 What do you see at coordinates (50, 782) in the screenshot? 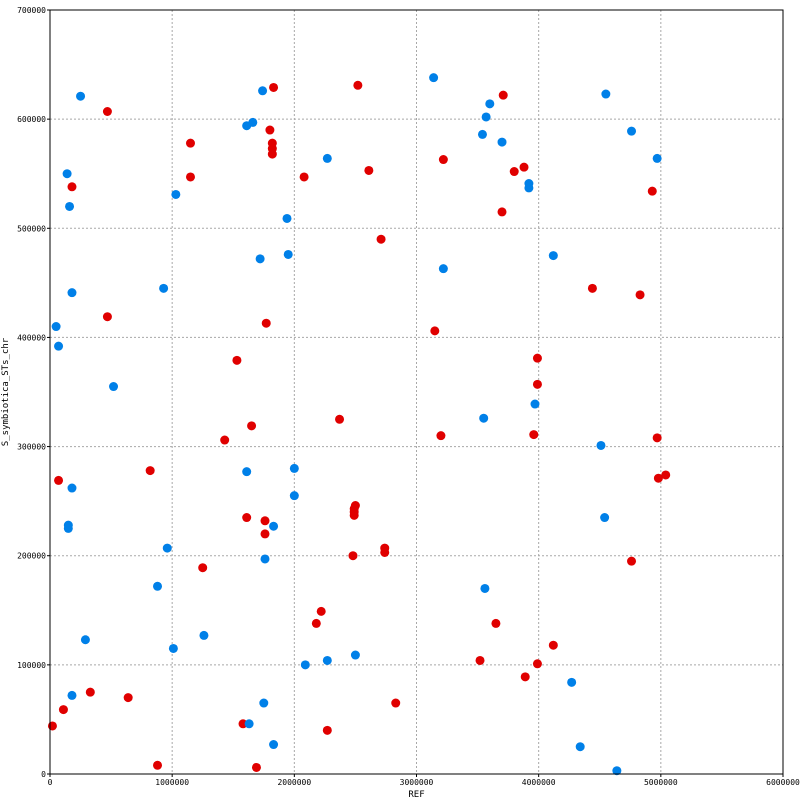
I see `x-tick-label: 0` at bounding box center [50, 782].